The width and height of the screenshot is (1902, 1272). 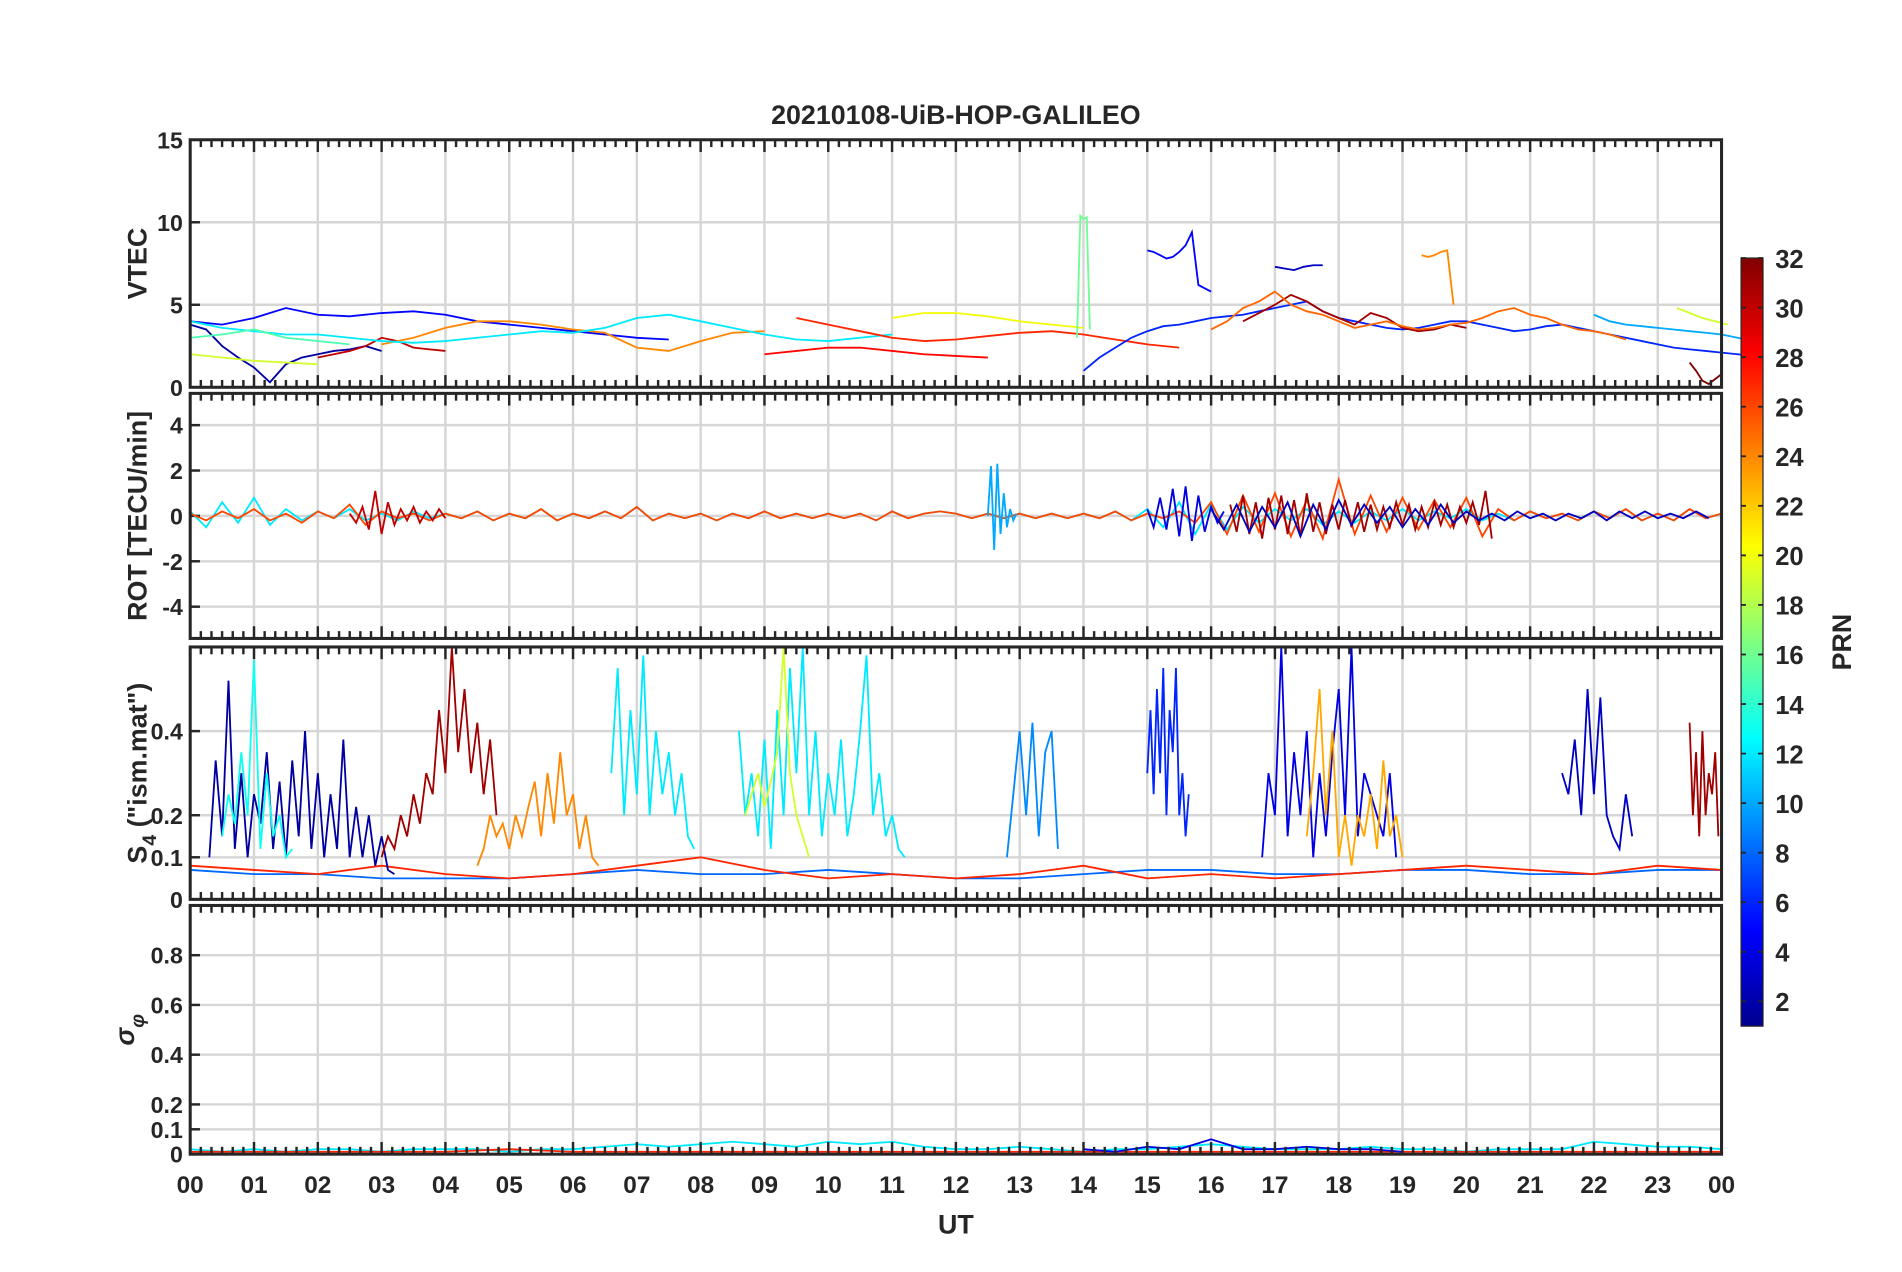 What do you see at coordinates (176, 426) in the screenshot?
I see `y-tick-label: 4` at bounding box center [176, 426].